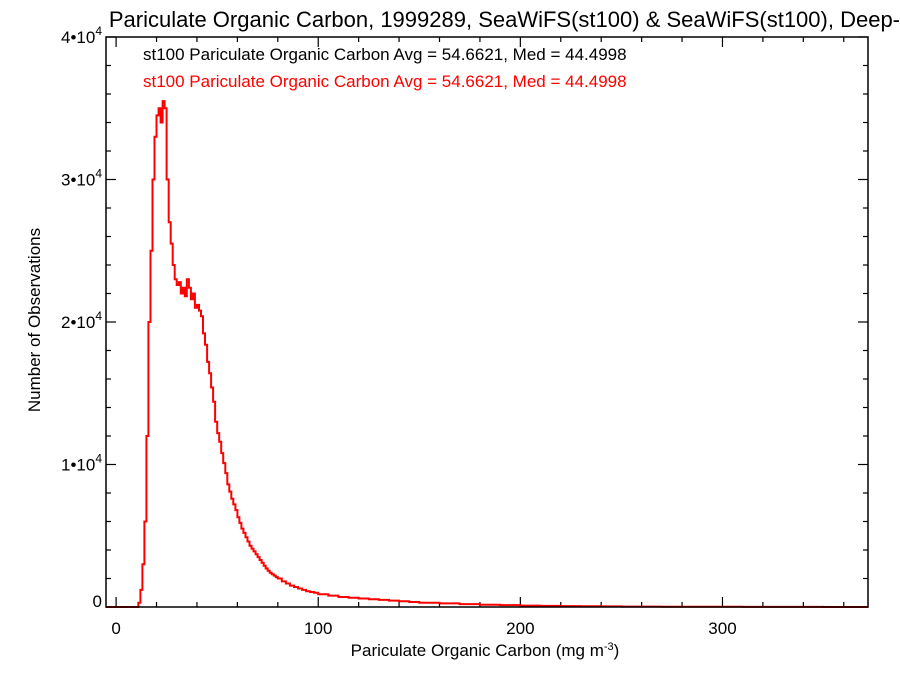 The height and width of the screenshot is (675, 900). Describe the element at coordinates (81, 463) in the screenshot. I see `y-tick-label: 1•104` at that location.